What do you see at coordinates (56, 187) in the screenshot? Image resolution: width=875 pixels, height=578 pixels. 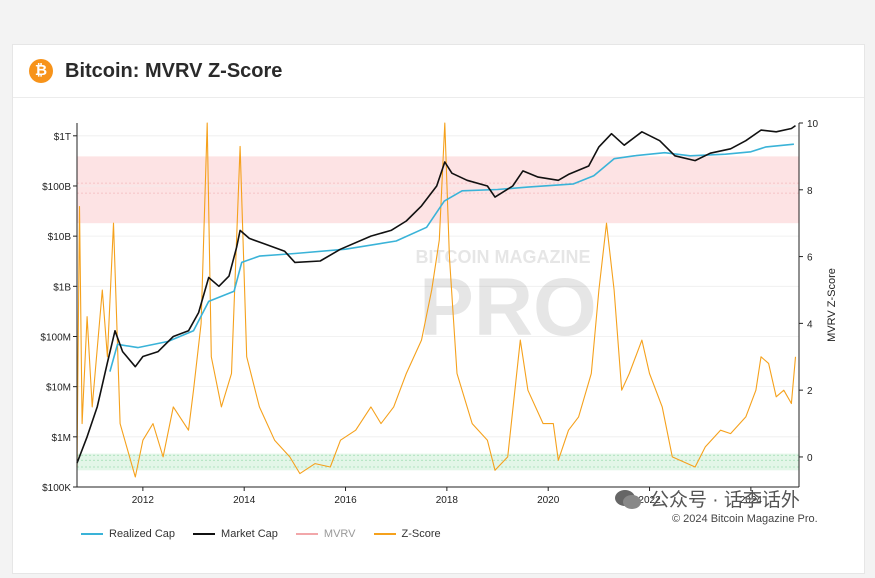 I see `left-tick-label: $100B` at bounding box center [56, 187].